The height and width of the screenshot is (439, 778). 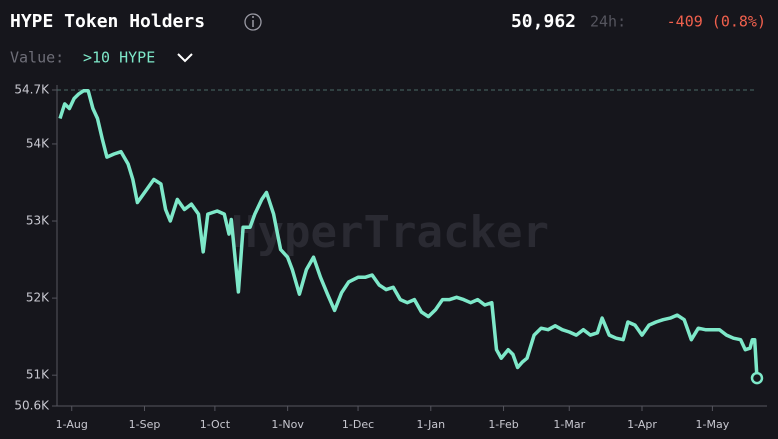 I want to click on x-tick-label: 1-Apr, so click(x=642, y=424).